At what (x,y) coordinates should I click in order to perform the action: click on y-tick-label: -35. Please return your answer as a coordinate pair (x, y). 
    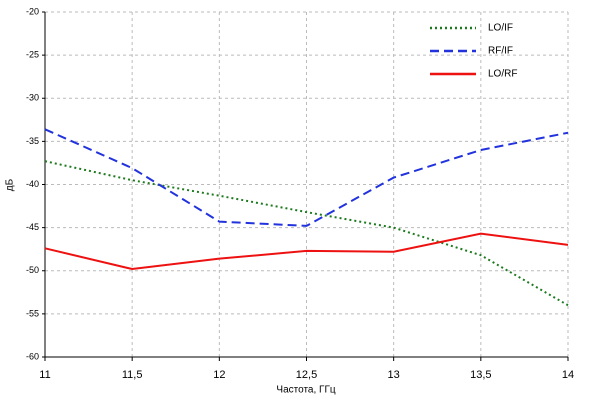
    Looking at the image, I should click on (32, 141).